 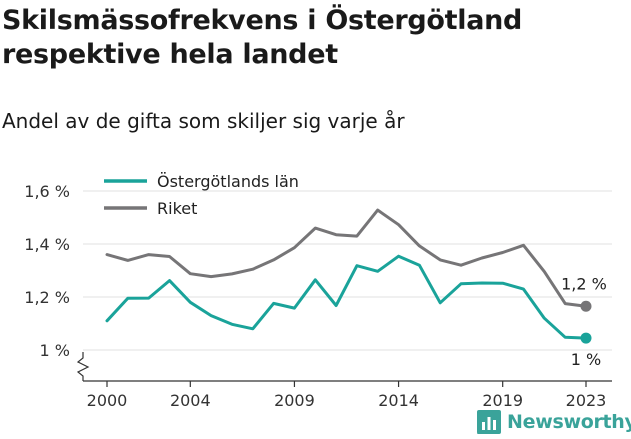 What do you see at coordinates (398, 400) in the screenshot?
I see `x-tick-label: 2014` at bounding box center [398, 400].